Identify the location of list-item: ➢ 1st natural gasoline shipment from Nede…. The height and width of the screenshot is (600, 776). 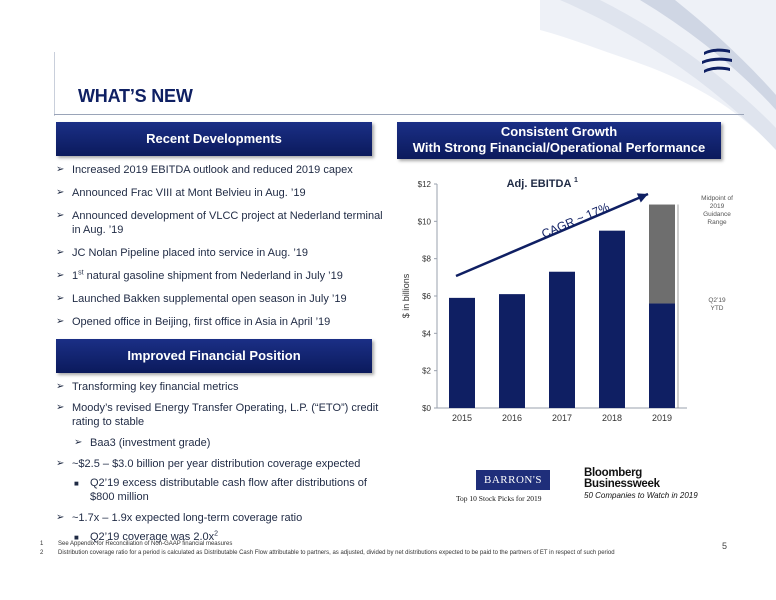
(199, 275).